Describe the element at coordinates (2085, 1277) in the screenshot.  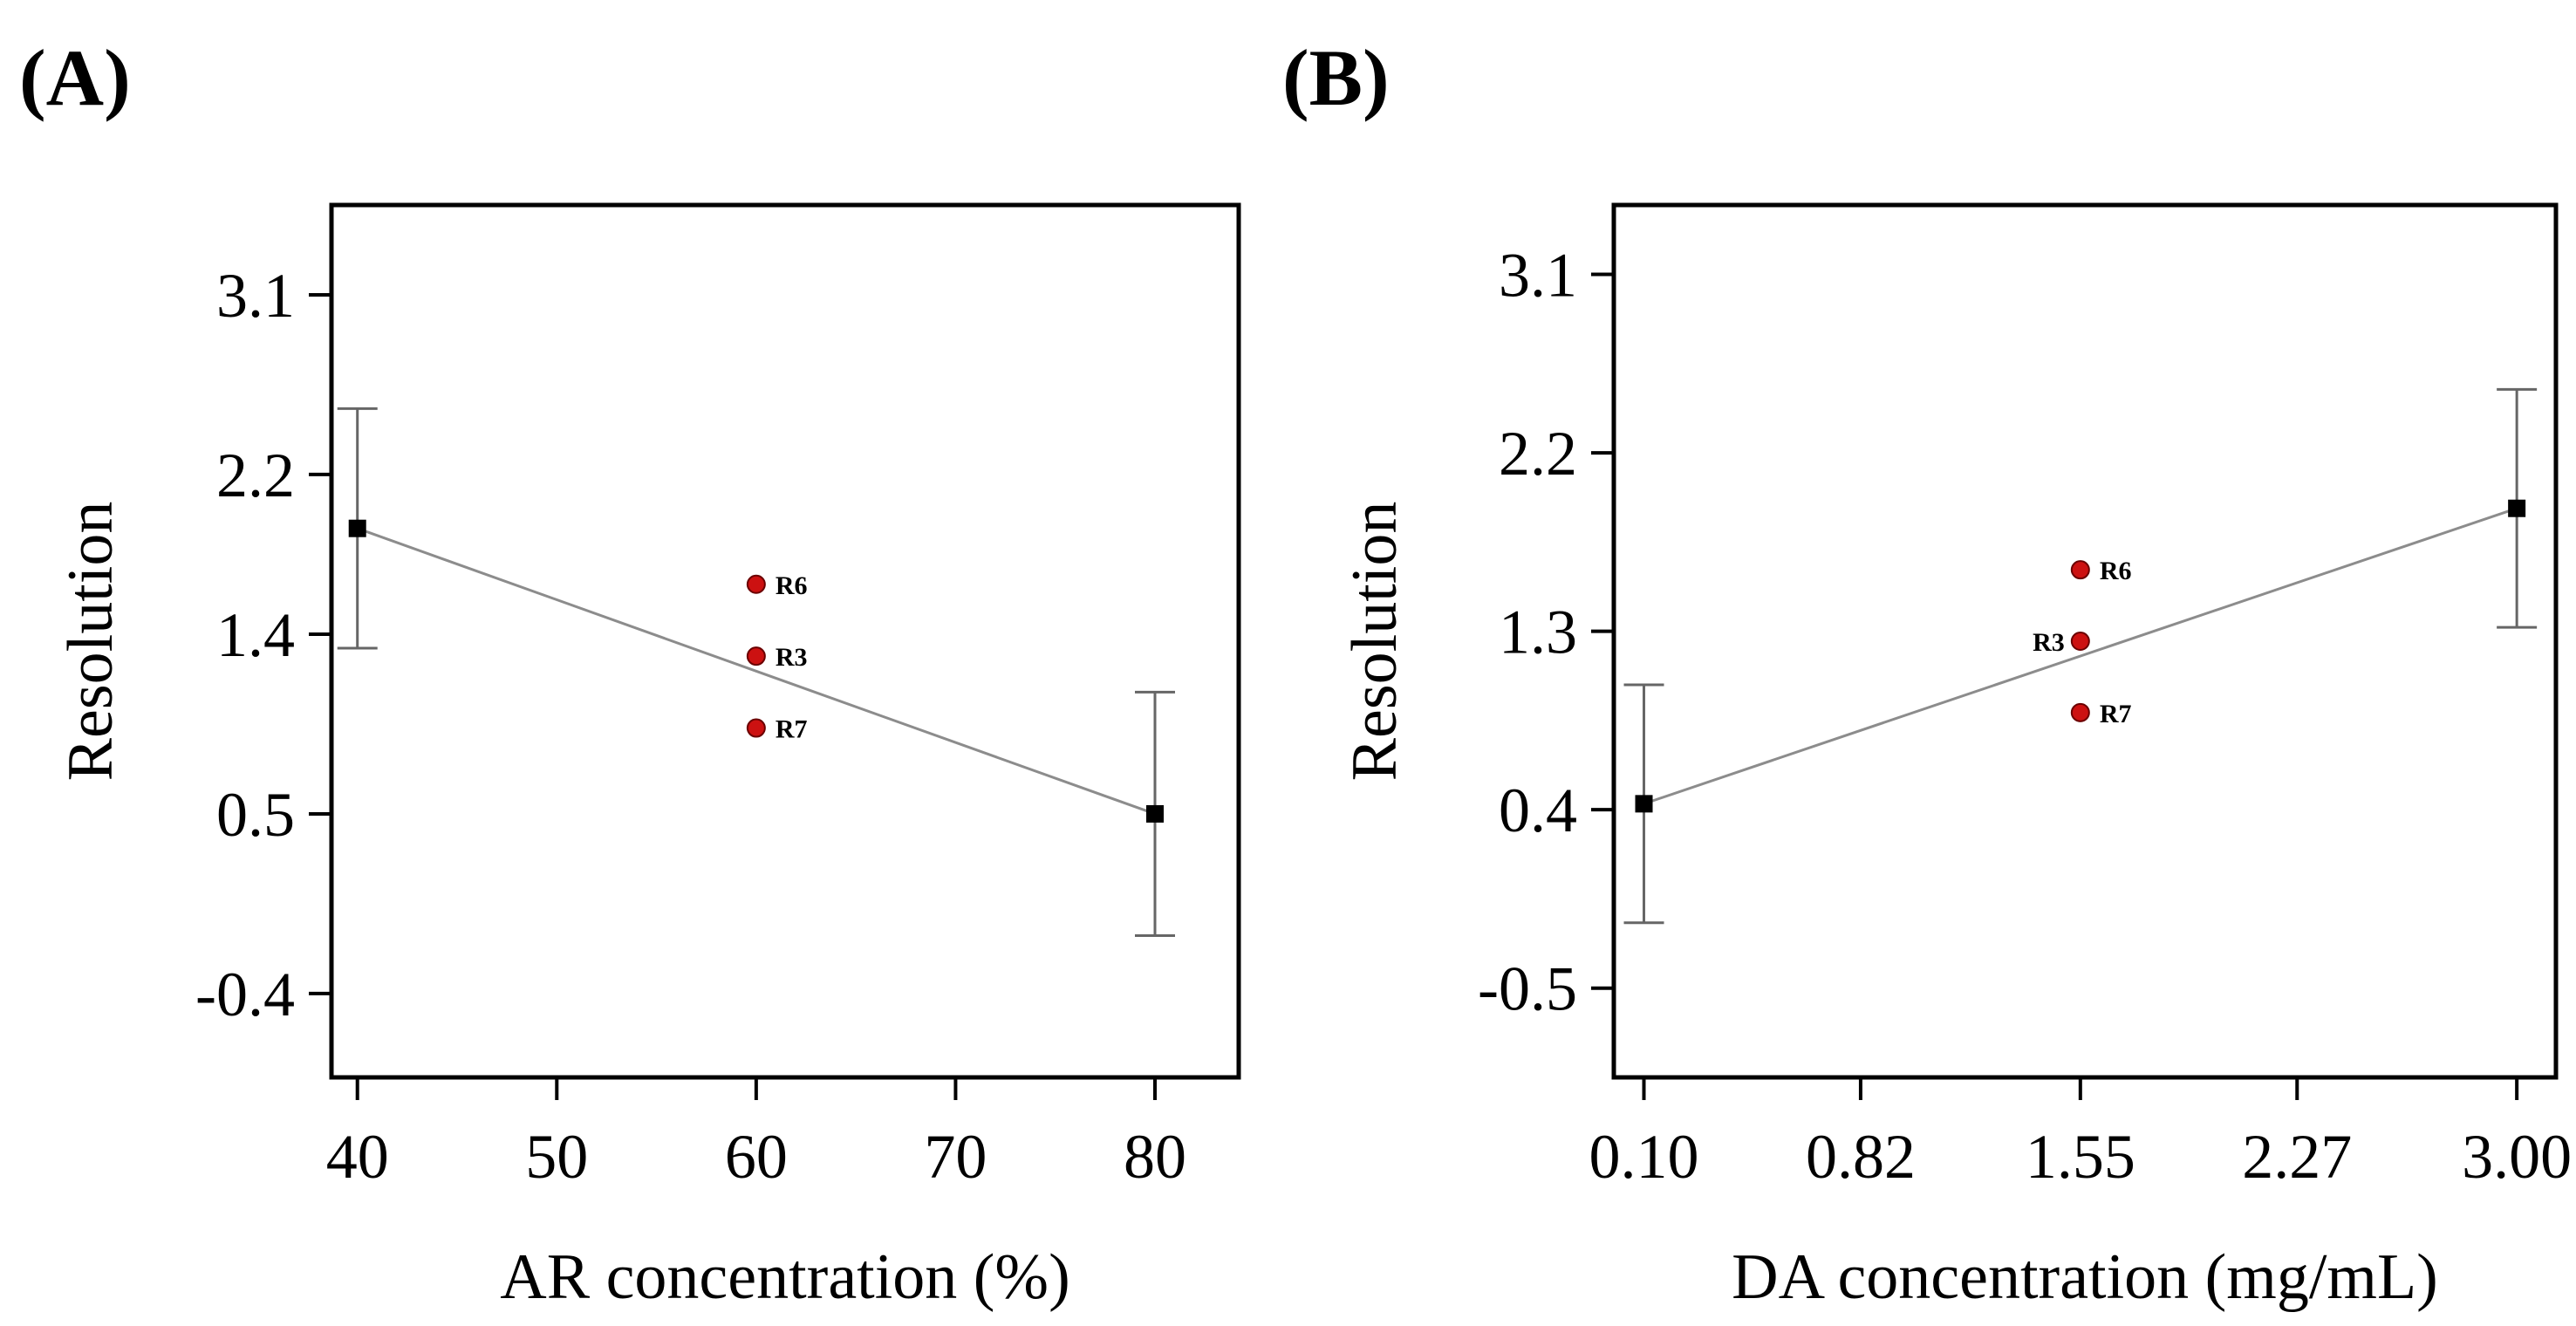
I see `x-axis-title: DA concentration (mg/mL)` at that location.